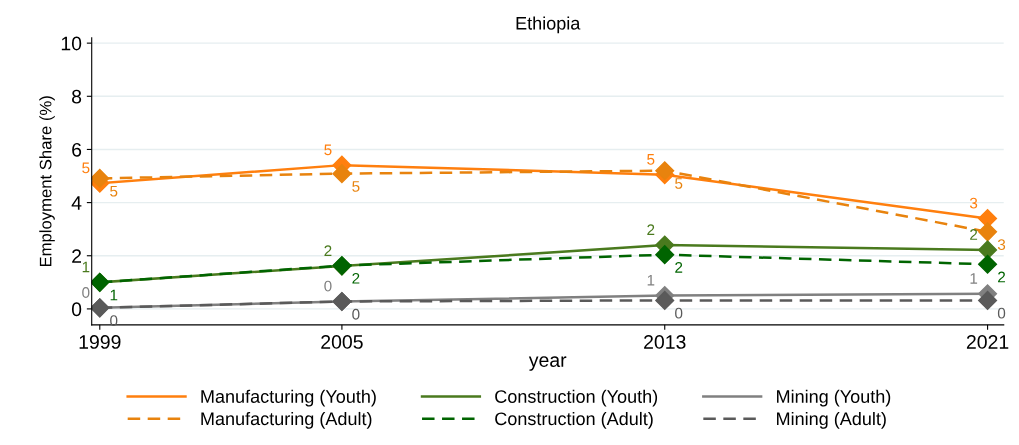  I want to click on y-tick-label: 0, so click(76, 309).